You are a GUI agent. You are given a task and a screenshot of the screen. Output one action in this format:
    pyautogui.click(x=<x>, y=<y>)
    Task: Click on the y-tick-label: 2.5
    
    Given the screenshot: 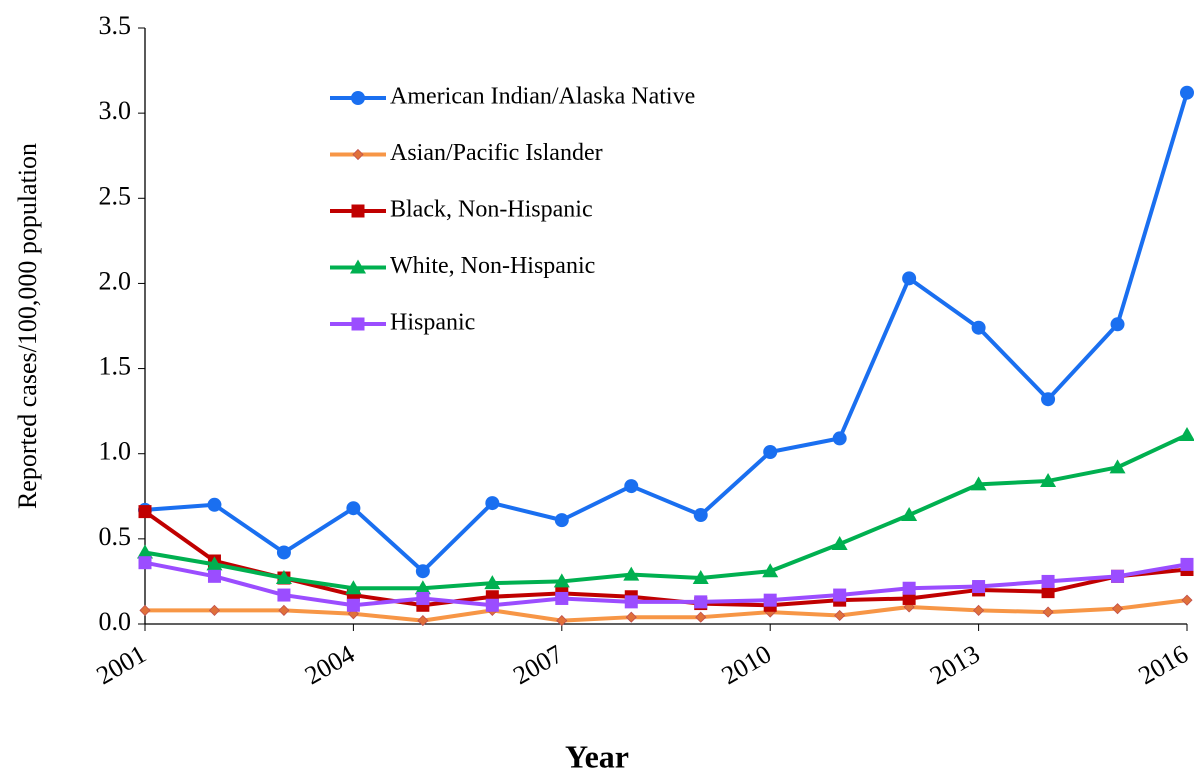 What is the action you would take?
    pyautogui.click(x=115, y=195)
    